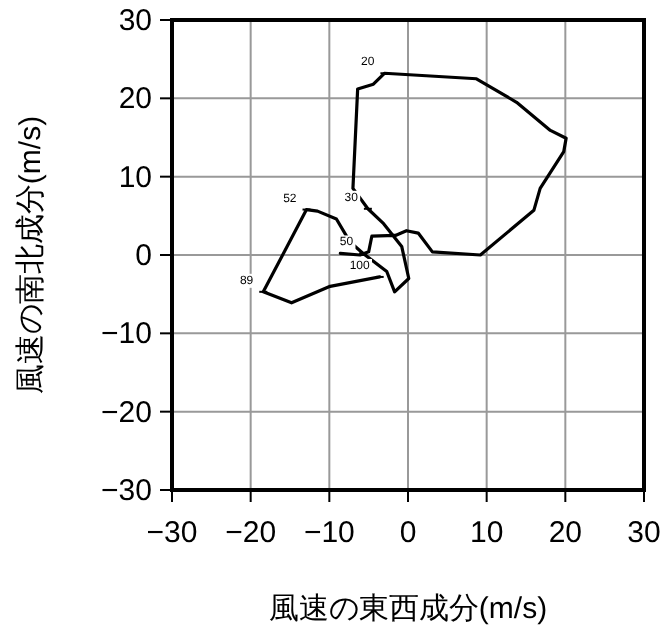 The width and height of the screenshot is (664, 638). I want to click on y-tick-label: 20, so click(135, 99).